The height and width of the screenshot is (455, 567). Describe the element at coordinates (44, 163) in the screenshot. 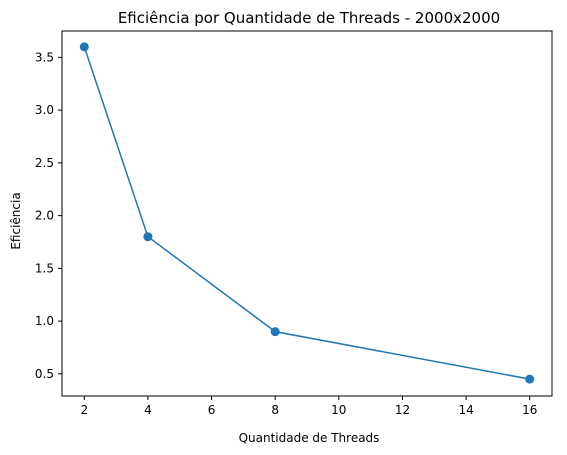

I see `y-tick-label: 2.5` at that location.